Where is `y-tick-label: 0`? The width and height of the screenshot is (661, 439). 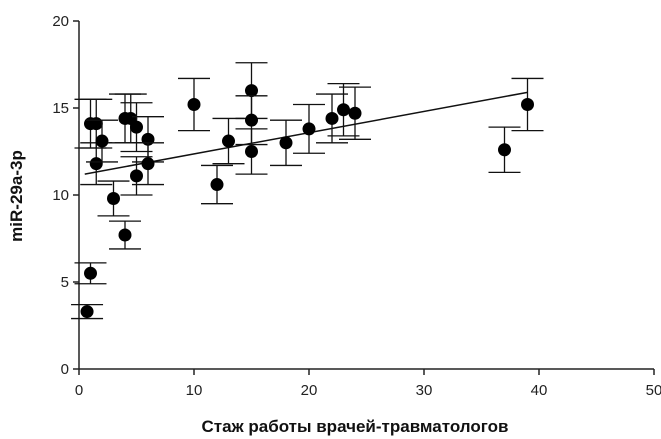 y-tick-label: 0 is located at coordinates (65, 369).